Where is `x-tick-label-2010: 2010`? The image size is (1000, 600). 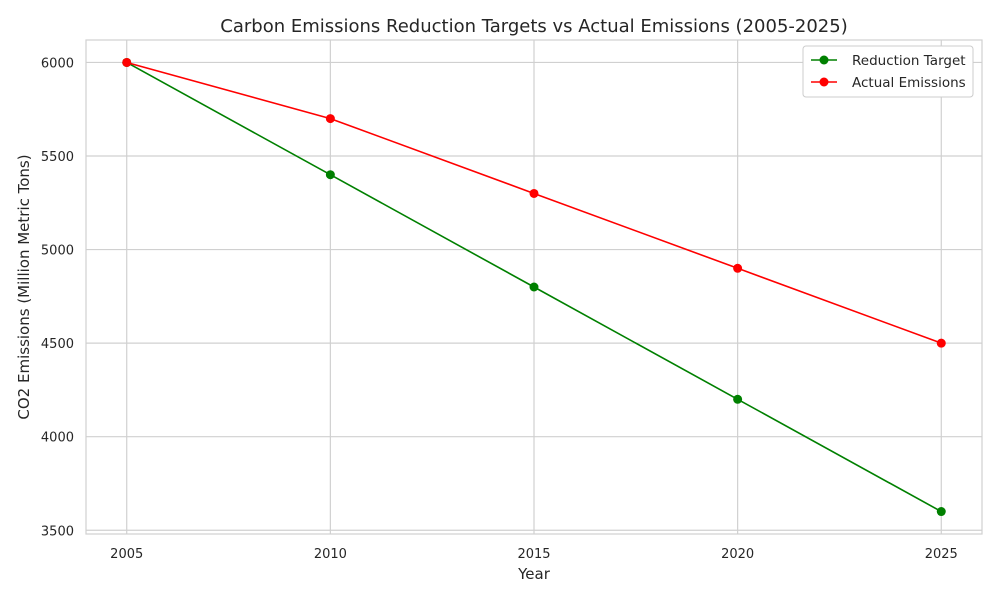
x-tick-label-2010: 2010 is located at coordinates (330, 554).